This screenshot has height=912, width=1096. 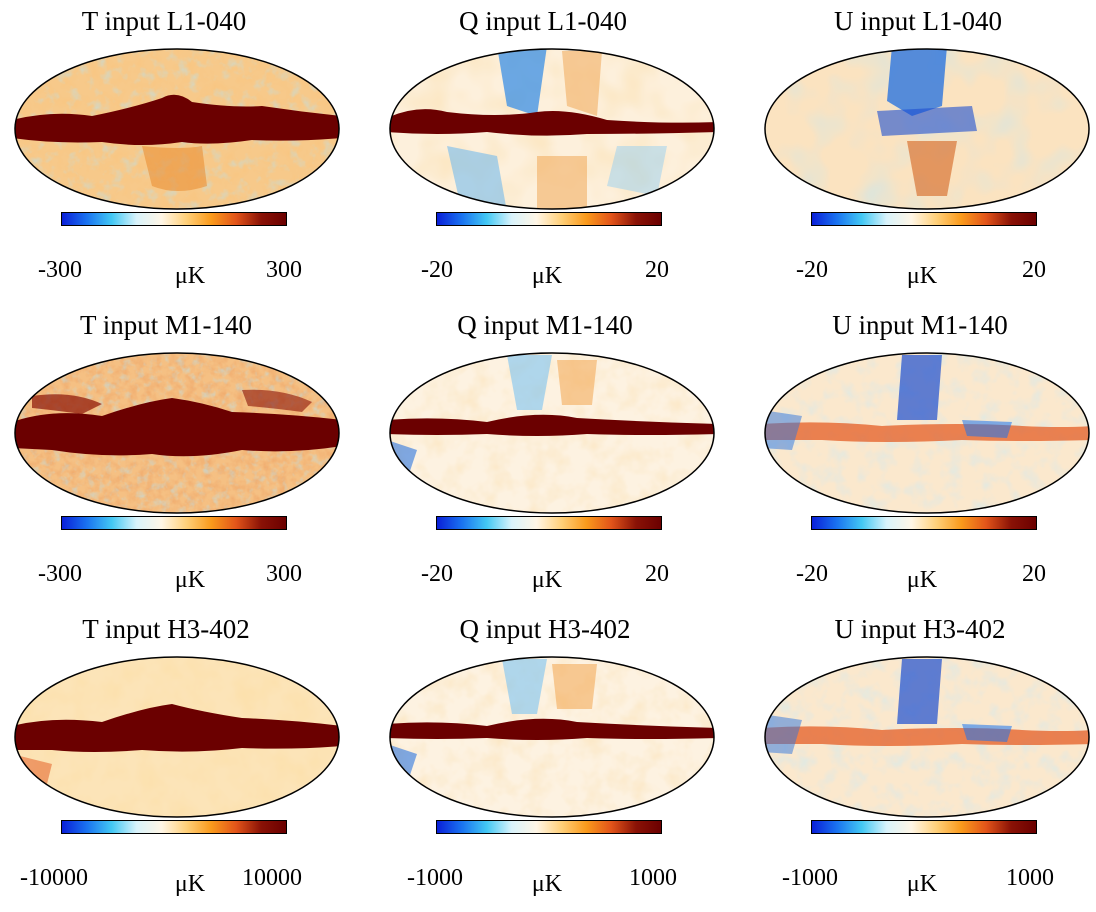 I want to click on panel-title: U input L1-040, so click(x=918, y=21).